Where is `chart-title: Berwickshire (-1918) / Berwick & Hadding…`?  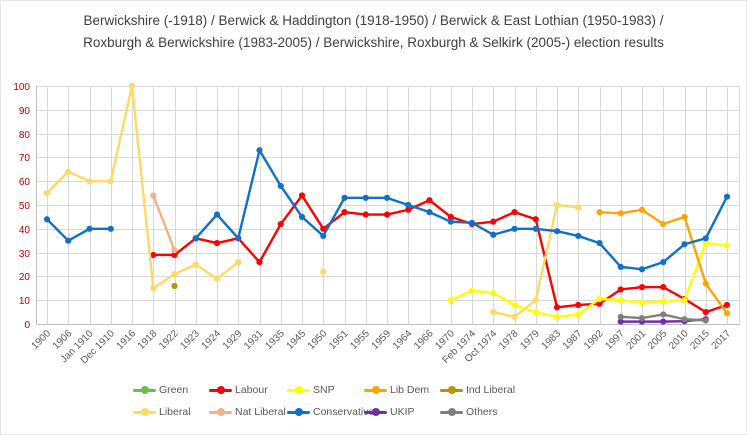 chart-title: Berwickshire (-1918) / Berwick & Hadding… is located at coordinates (373, 32).